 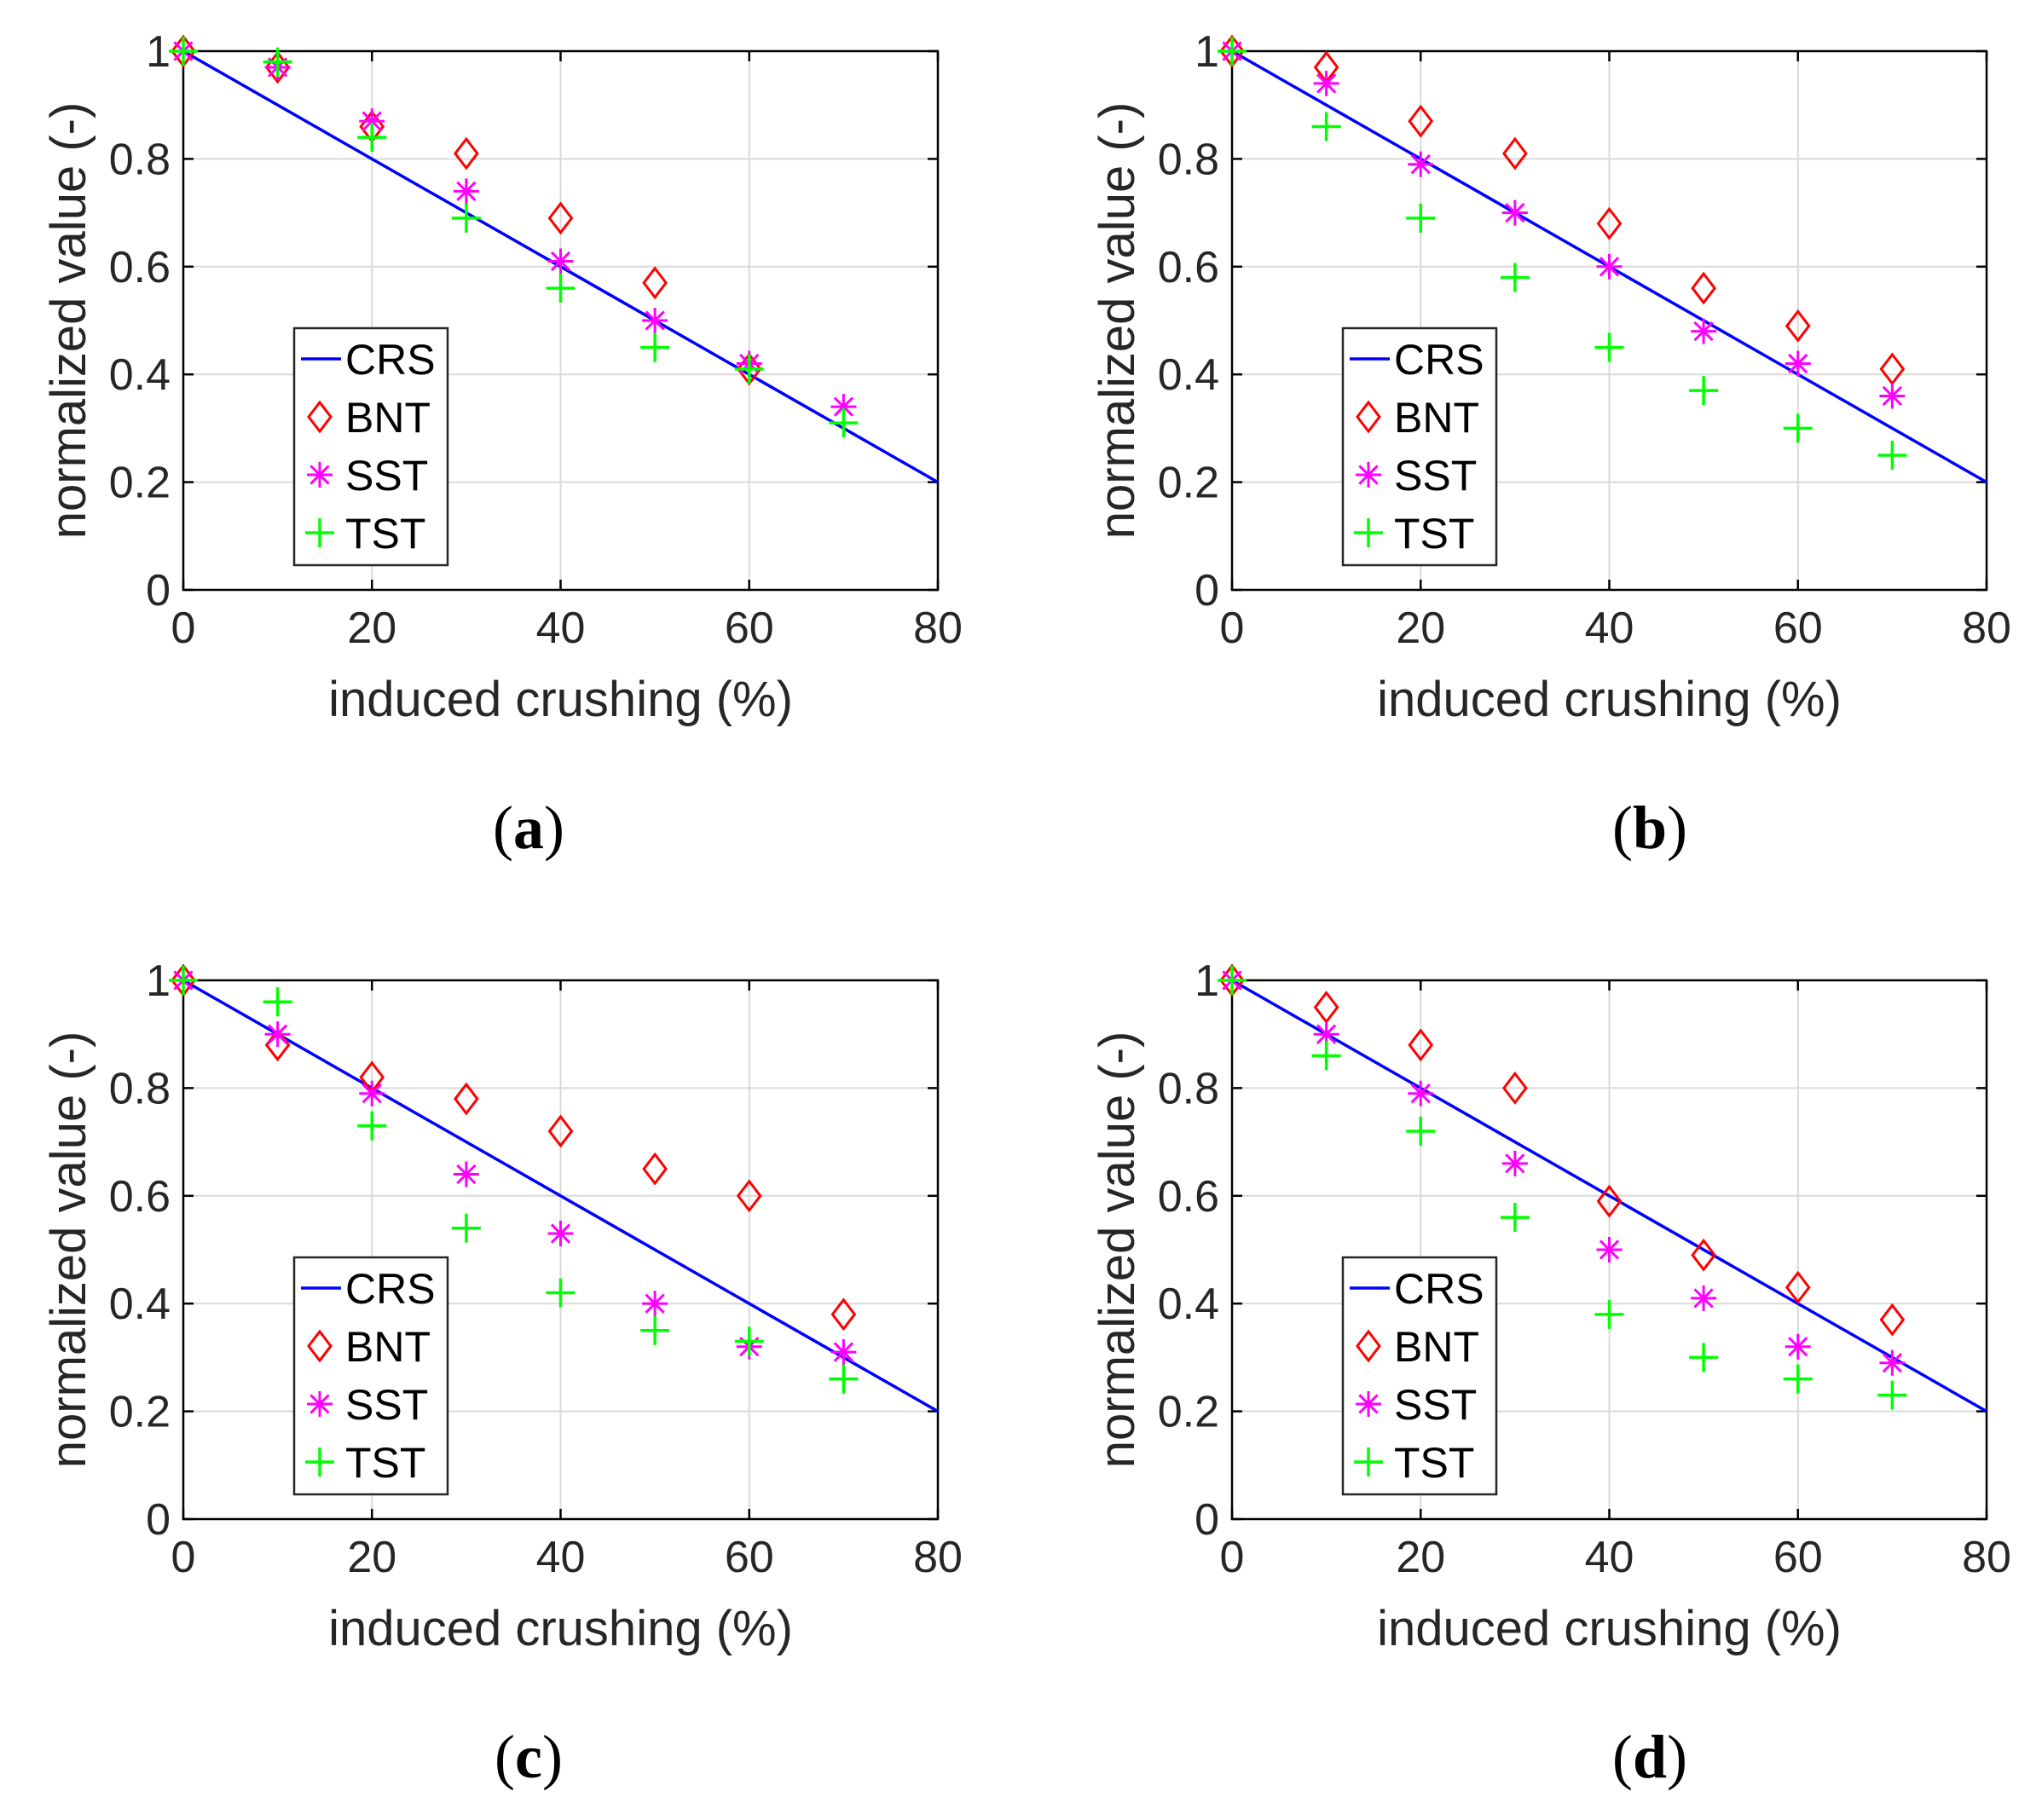 I want to click on series-crs, so click(x=560, y=1196).